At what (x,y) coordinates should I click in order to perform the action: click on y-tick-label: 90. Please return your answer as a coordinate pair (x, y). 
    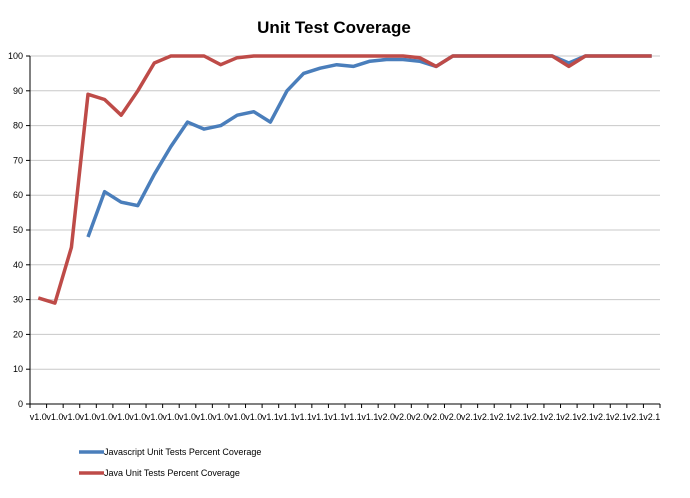
    Looking at the image, I should click on (18, 91).